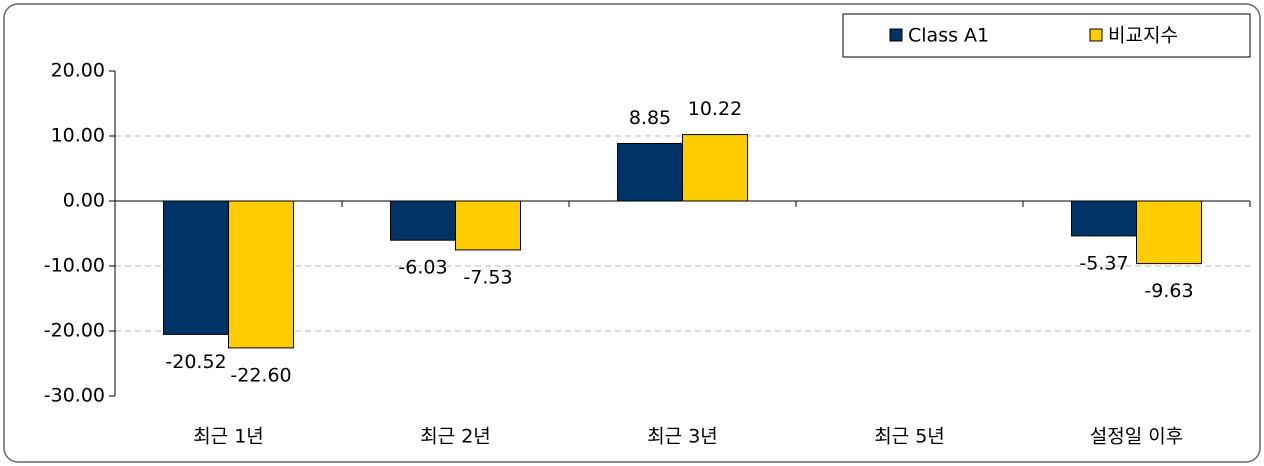  I want to click on data-label: -20.52, so click(195, 362).